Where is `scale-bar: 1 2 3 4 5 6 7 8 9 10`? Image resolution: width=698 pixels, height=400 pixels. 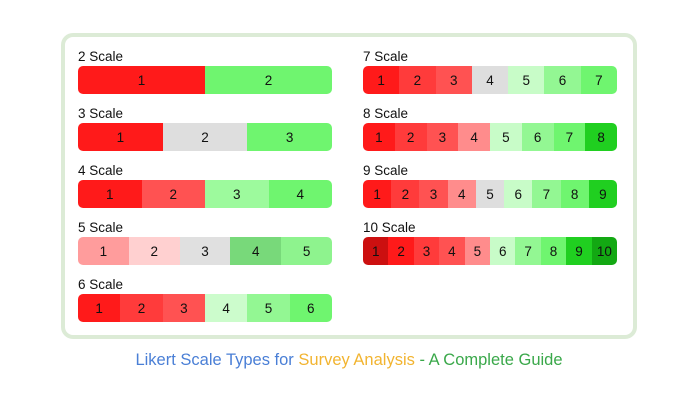 scale-bar: 1 2 3 4 5 6 7 8 9 10 is located at coordinates (490, 251).